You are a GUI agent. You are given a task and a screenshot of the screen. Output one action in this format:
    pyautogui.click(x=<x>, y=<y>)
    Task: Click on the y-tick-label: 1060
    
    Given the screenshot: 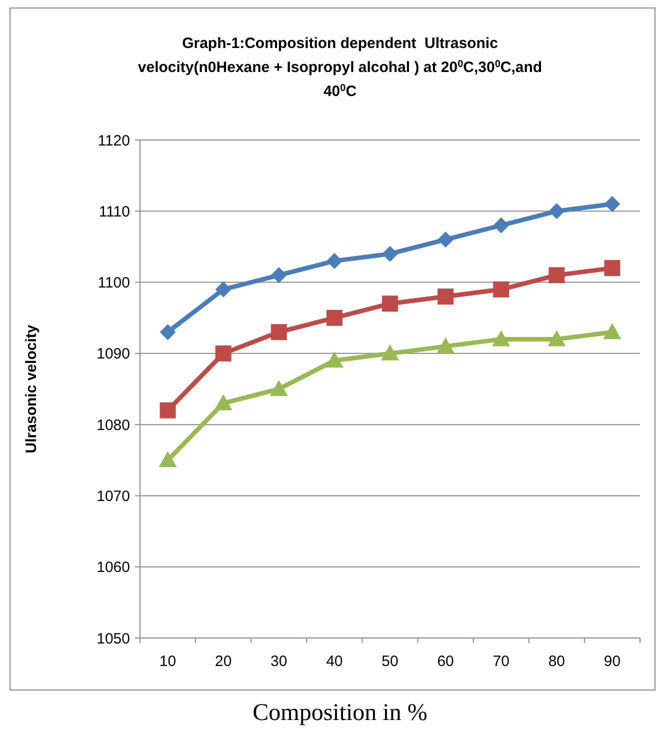 What is the action you would take?
    pyautogui.click(x=113, y=567)
    